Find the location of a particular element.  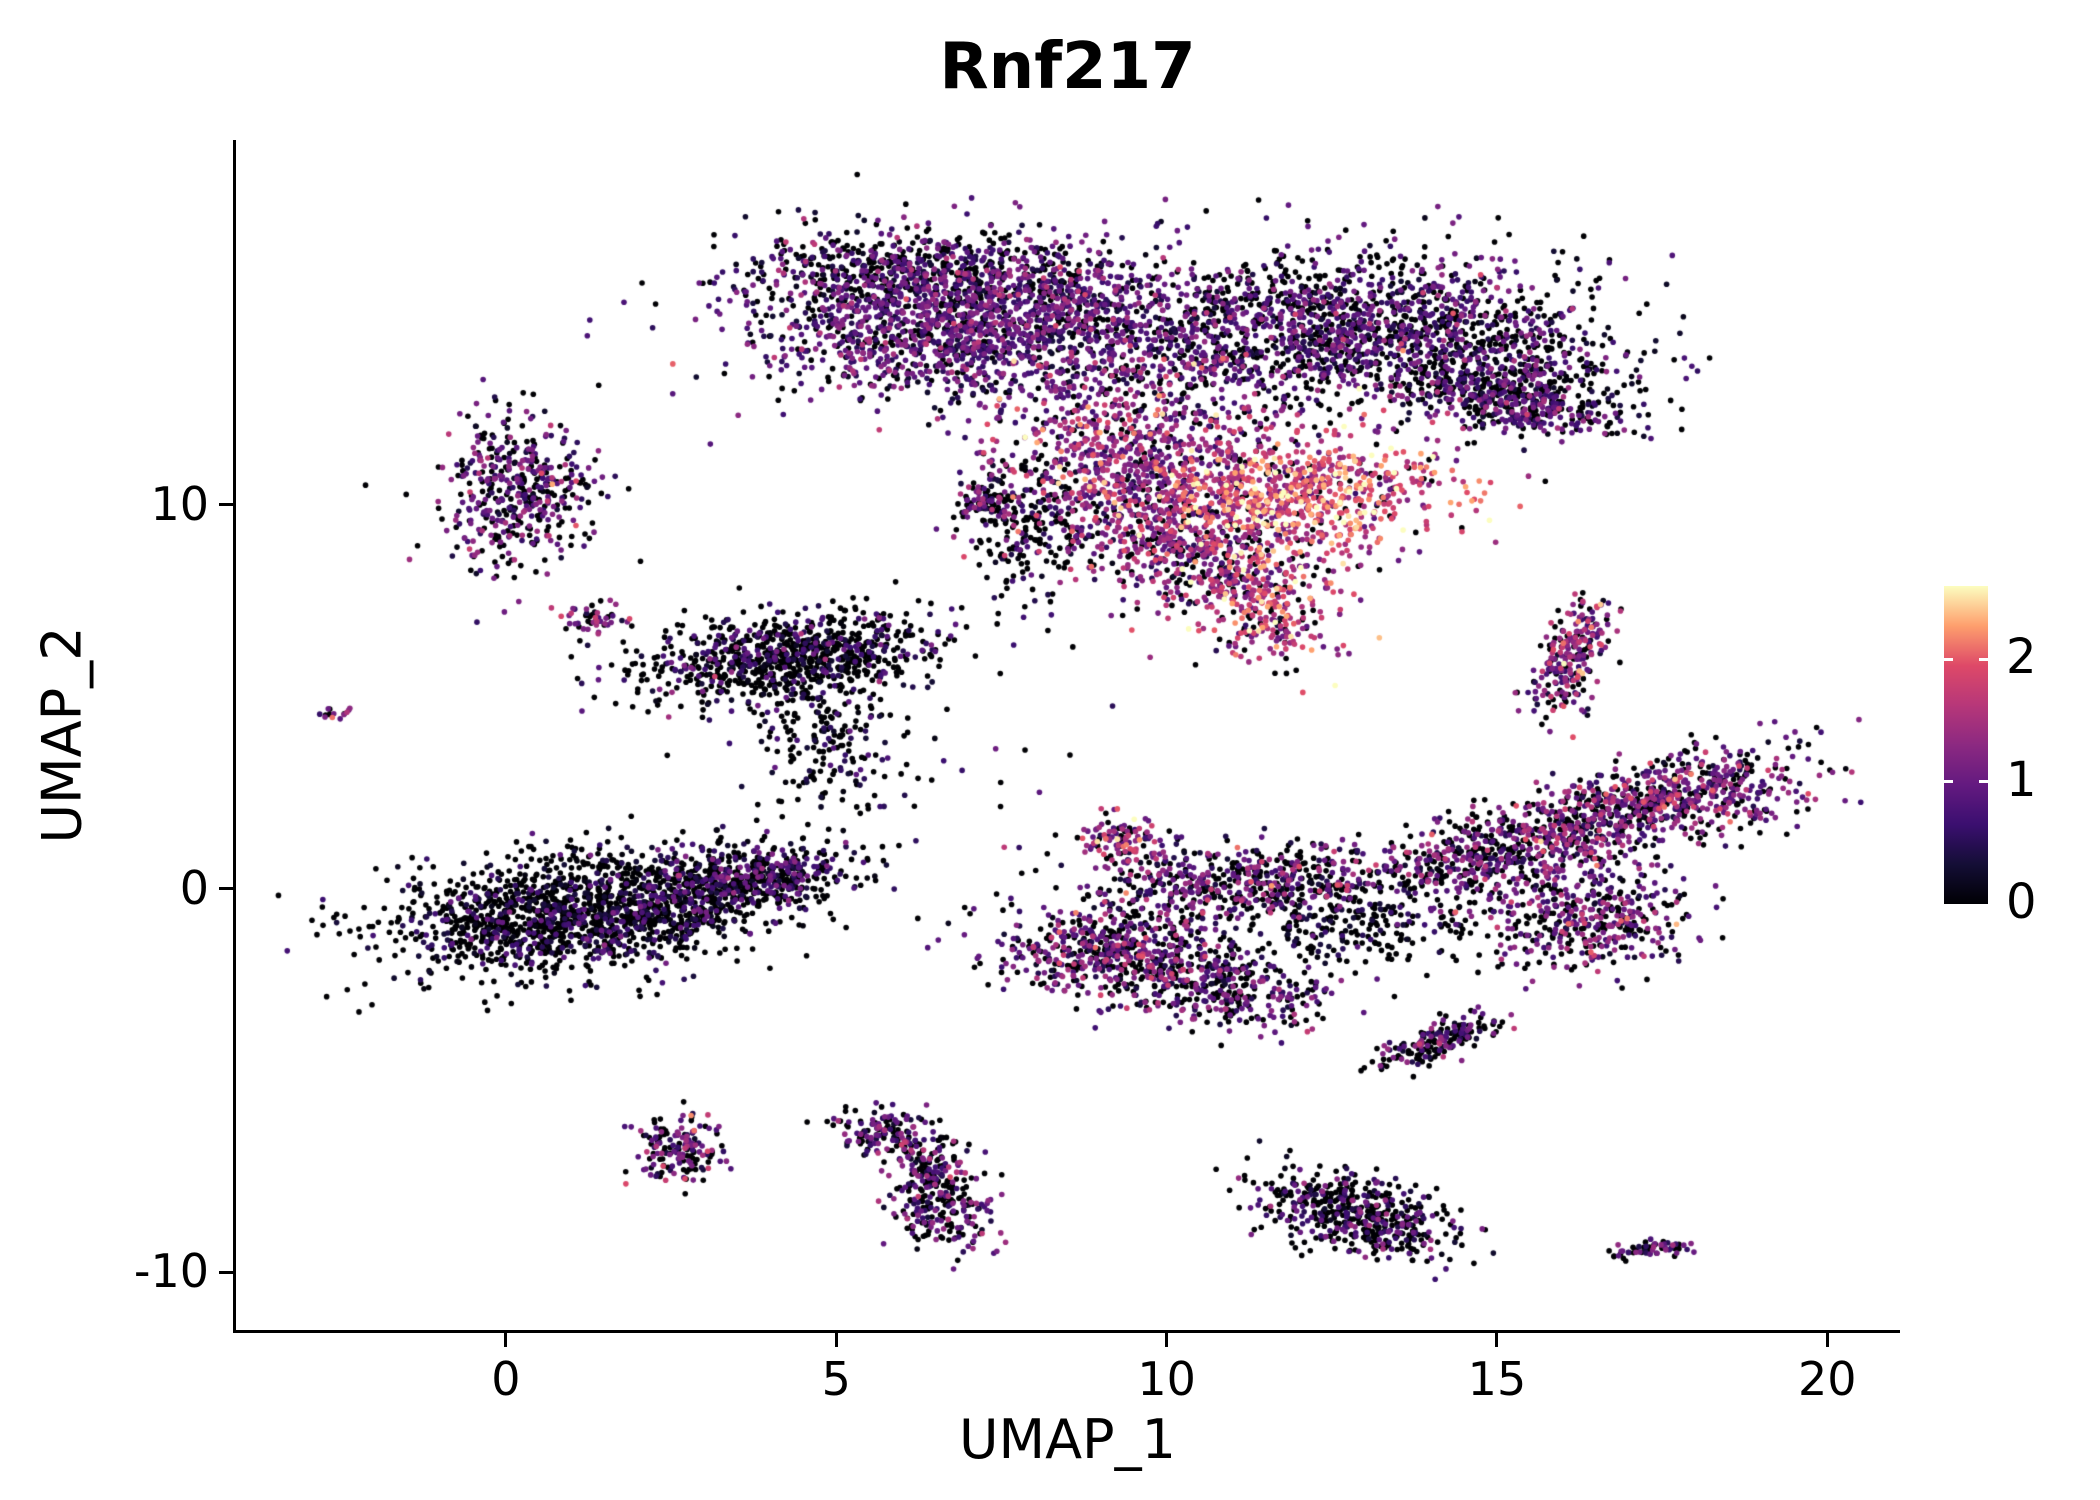

y-axis-line is located at coordinates (234, 736).